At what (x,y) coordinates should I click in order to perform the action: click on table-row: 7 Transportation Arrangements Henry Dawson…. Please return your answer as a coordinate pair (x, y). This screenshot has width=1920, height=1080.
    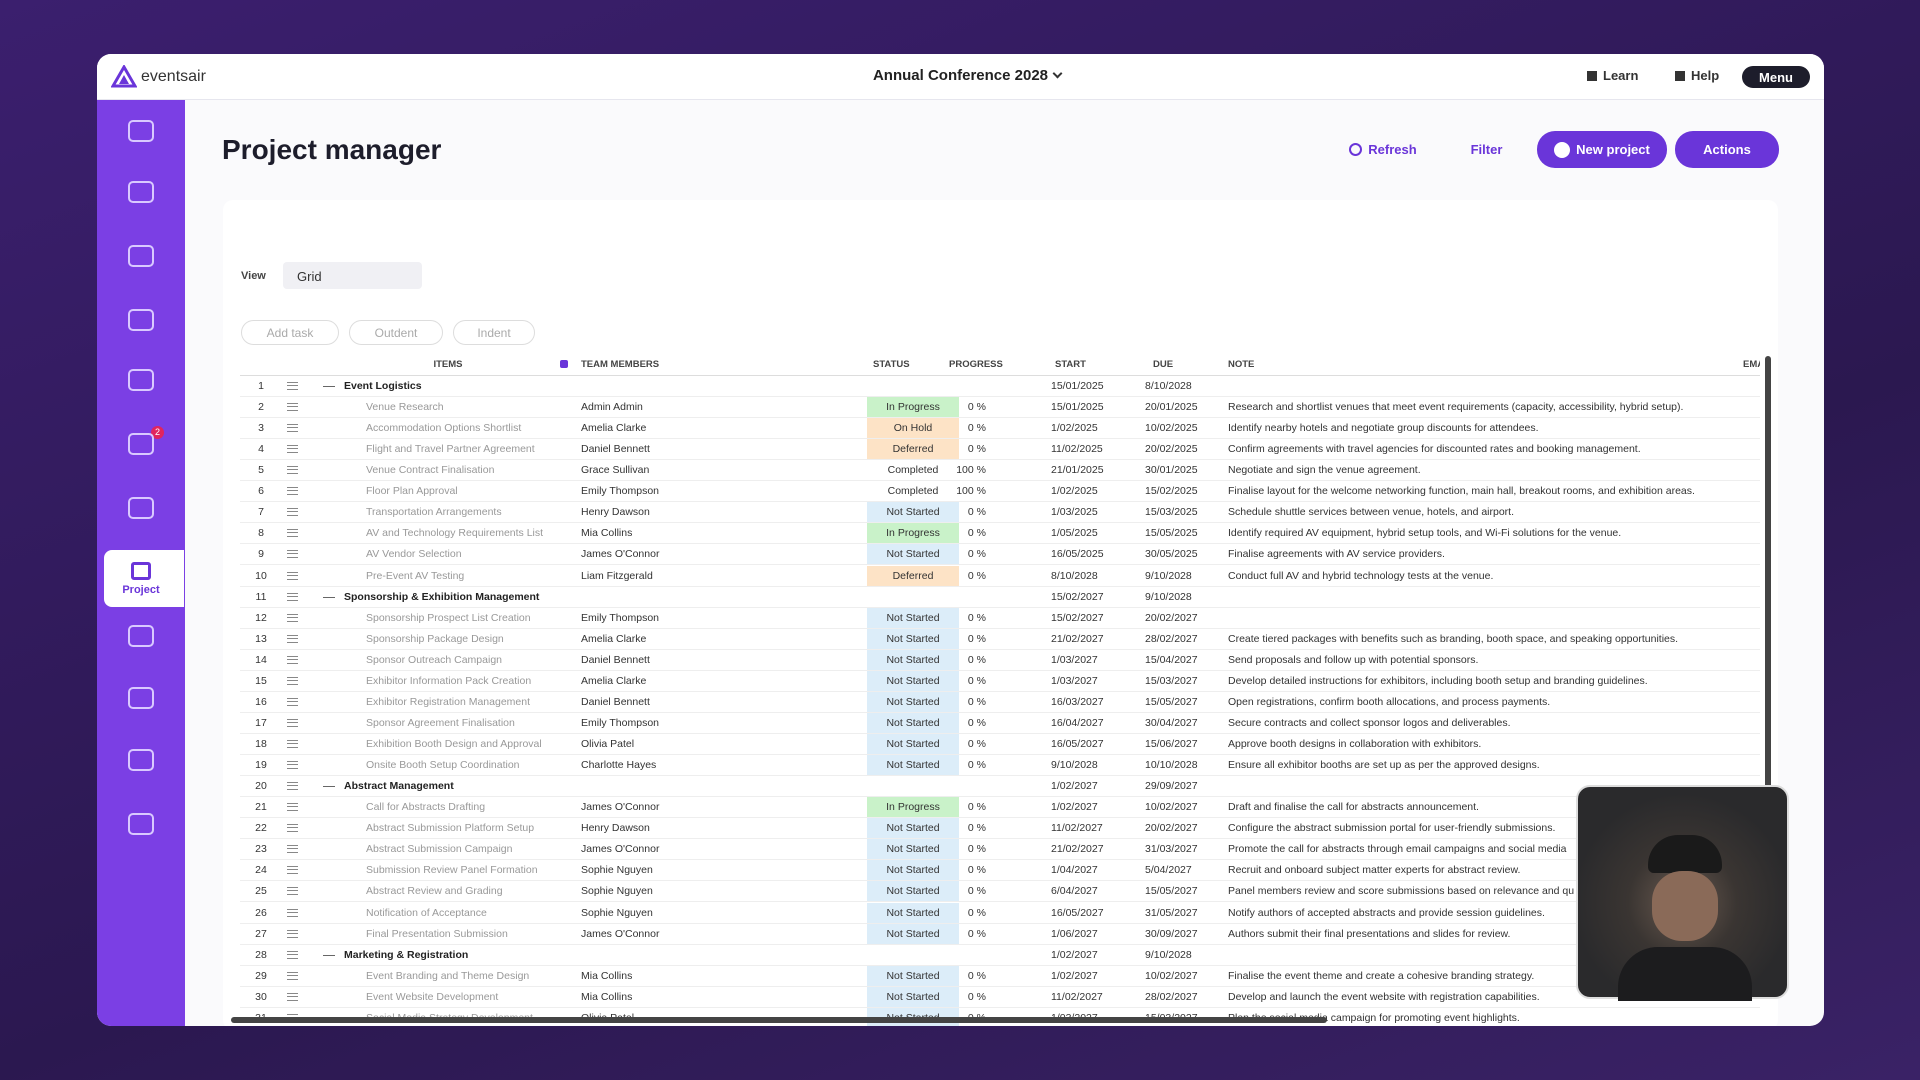
    Looking at the image, I should click on (1000, 513).